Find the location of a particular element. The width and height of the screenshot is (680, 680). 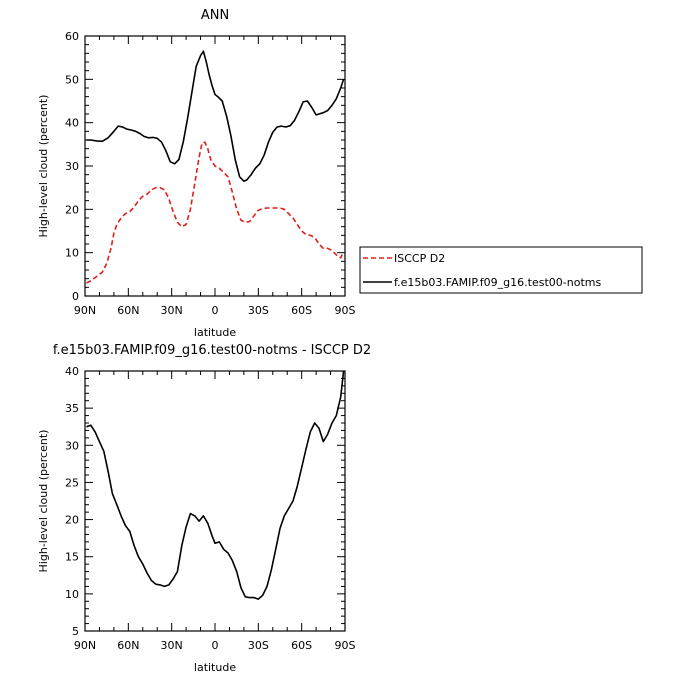

chart-title: ANN is located at coordinates (215, 15).